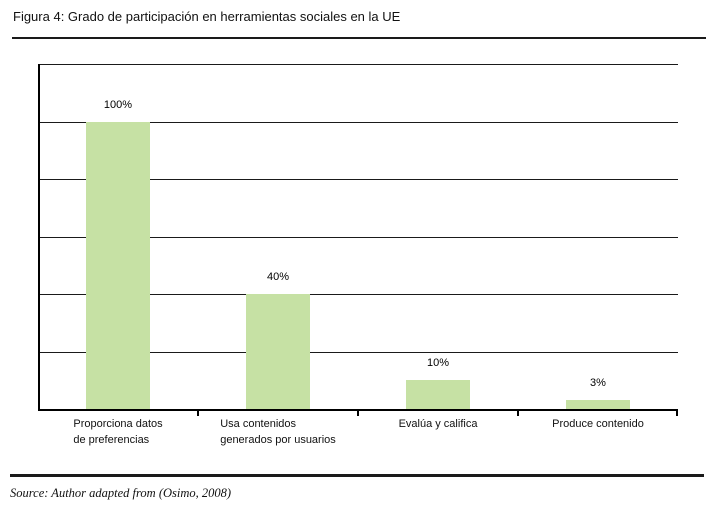 The width and height of the screenshot is (717, 510). I want to click on category-slot: Produce contenido, so click(598, 432).